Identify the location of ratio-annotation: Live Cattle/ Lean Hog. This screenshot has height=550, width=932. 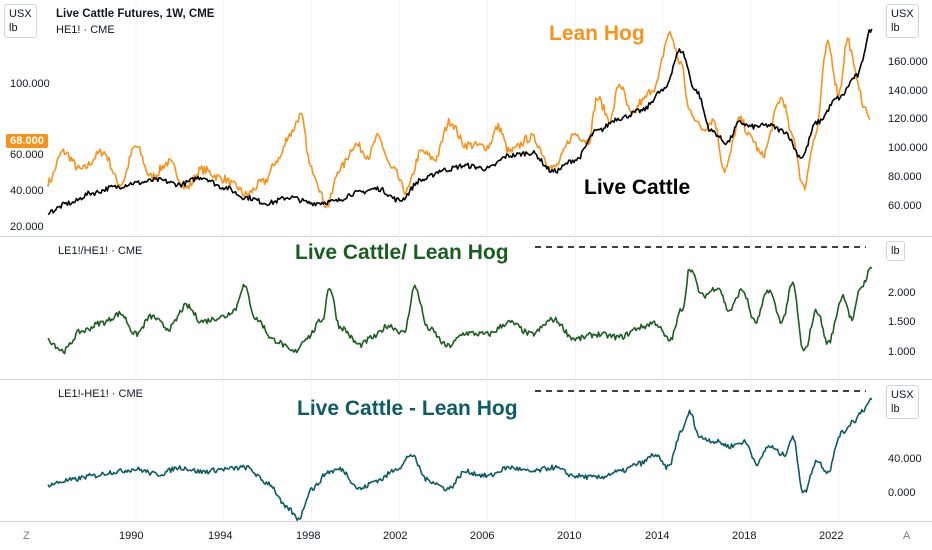
(402, 252).